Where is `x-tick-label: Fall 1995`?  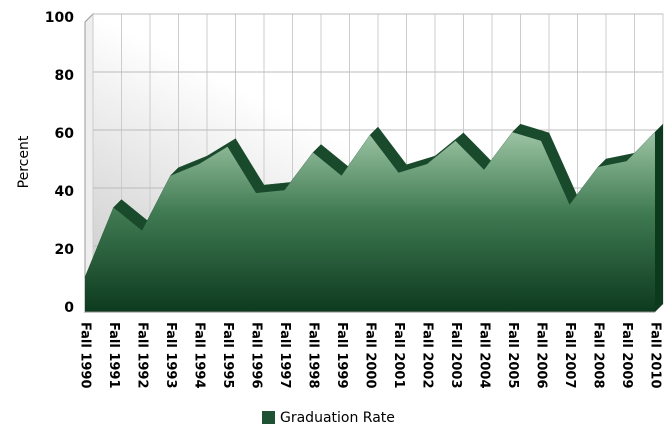 x-tick-label: Fall 1995 is located at coordinates (227, 355).